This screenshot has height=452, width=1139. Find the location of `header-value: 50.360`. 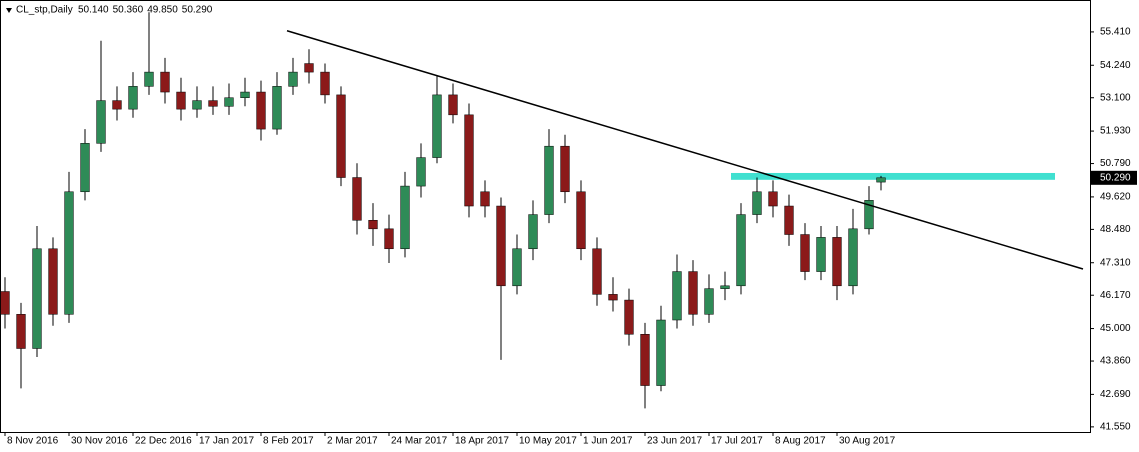

header-value: 50.360 is located at coordinates (128, 10).